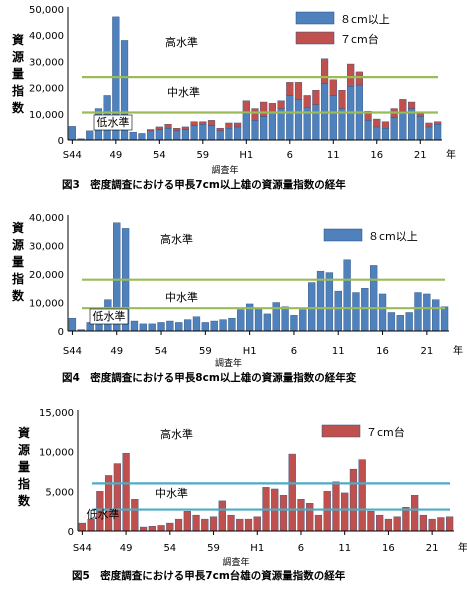 The width and height of the screenshot is (467, 590). I want to click on x-tick-label: S44, so click(72, 351).